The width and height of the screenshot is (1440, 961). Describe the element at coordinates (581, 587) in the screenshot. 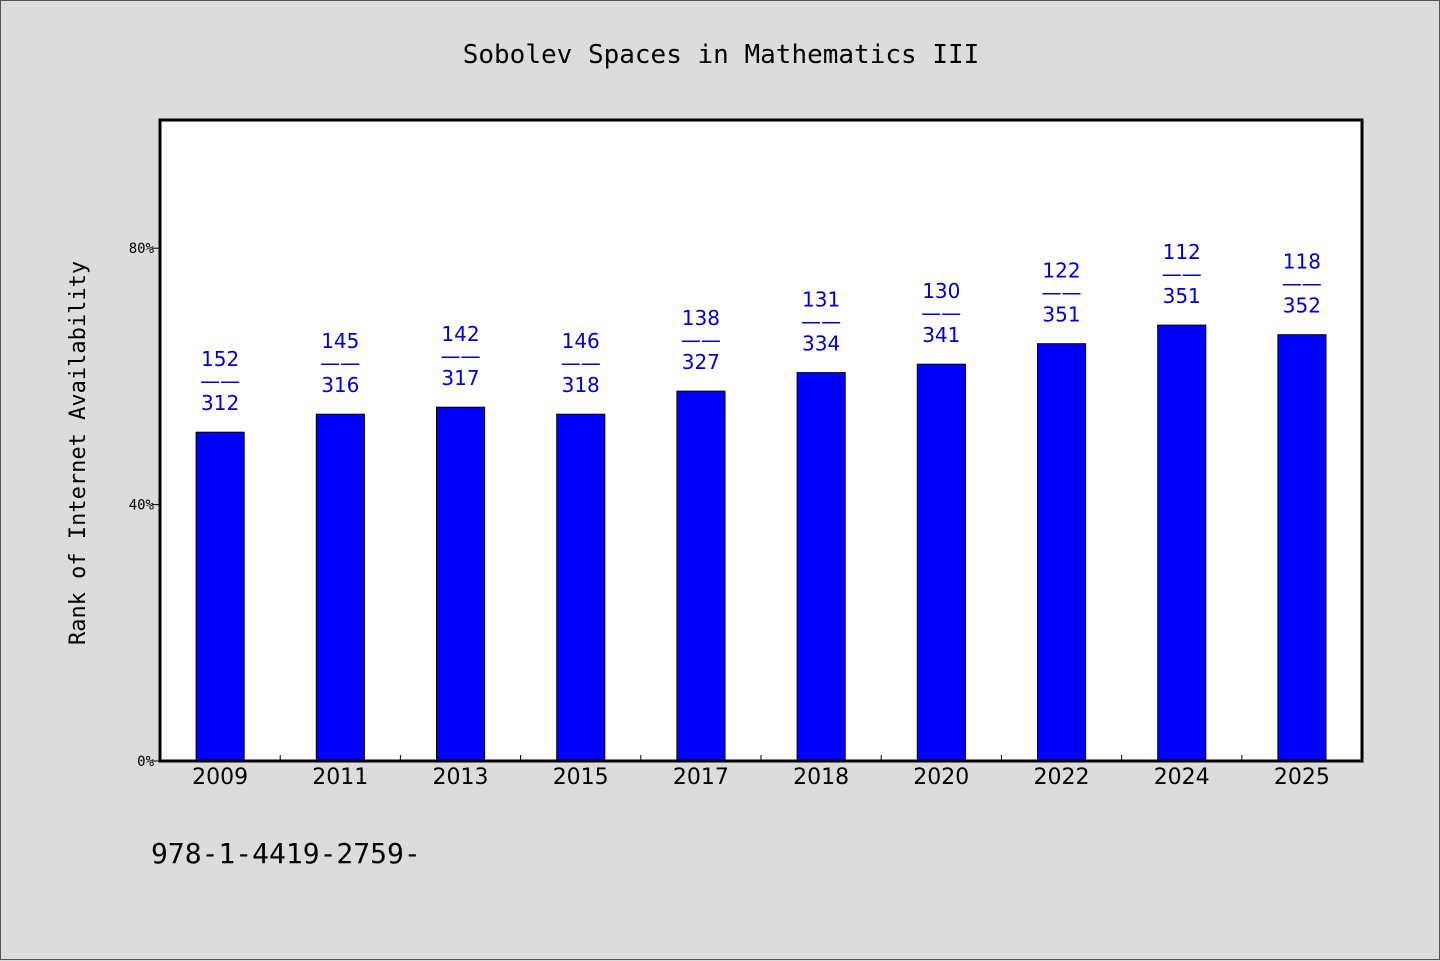

I see `bar-2015` at that location.